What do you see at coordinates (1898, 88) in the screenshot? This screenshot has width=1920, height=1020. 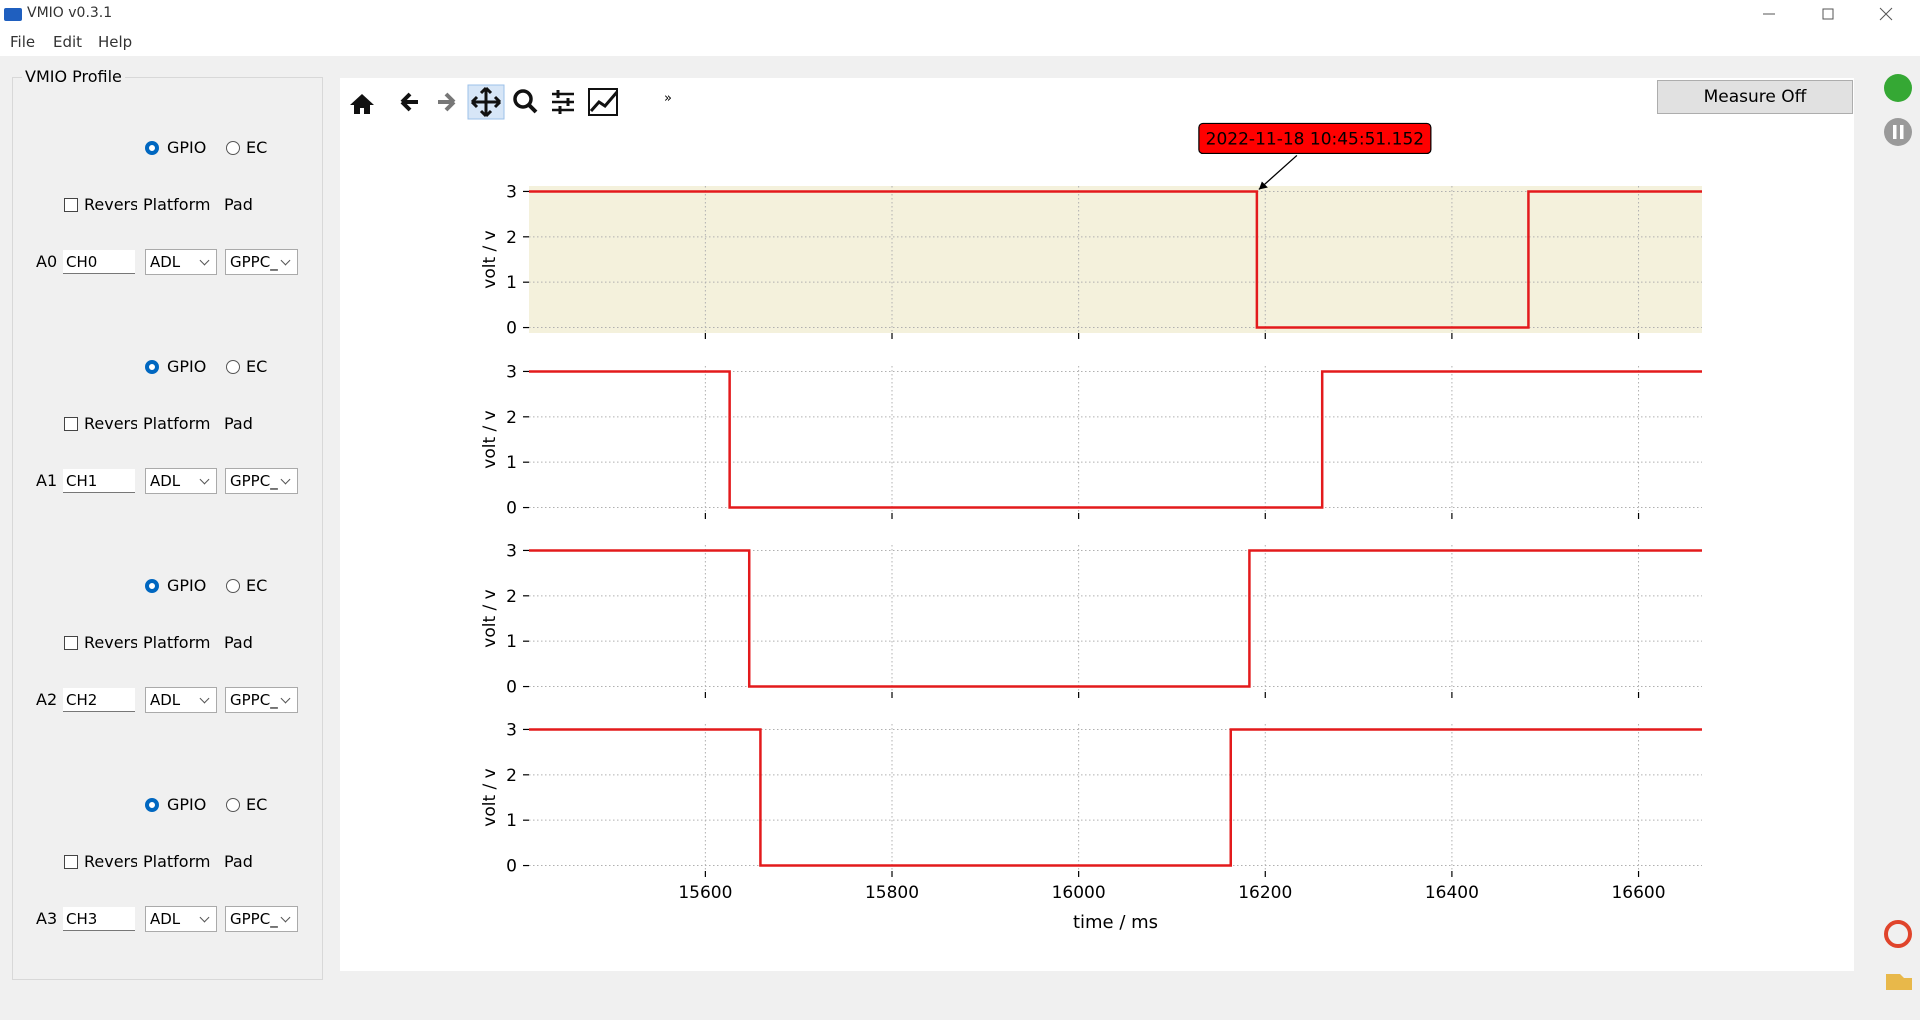 I see `start-button` at bounding box center [1898, 88].